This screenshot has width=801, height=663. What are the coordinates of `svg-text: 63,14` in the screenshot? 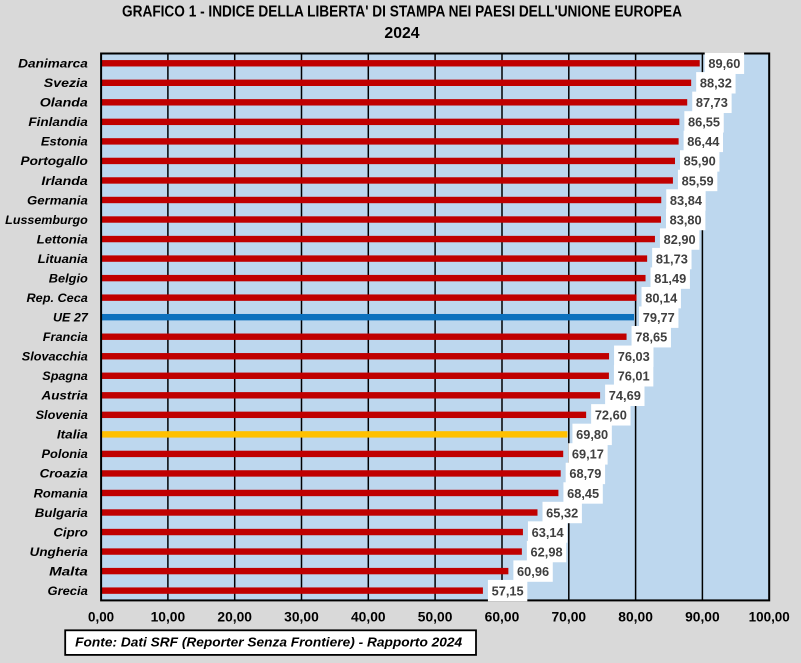 It's located at (548, 532).